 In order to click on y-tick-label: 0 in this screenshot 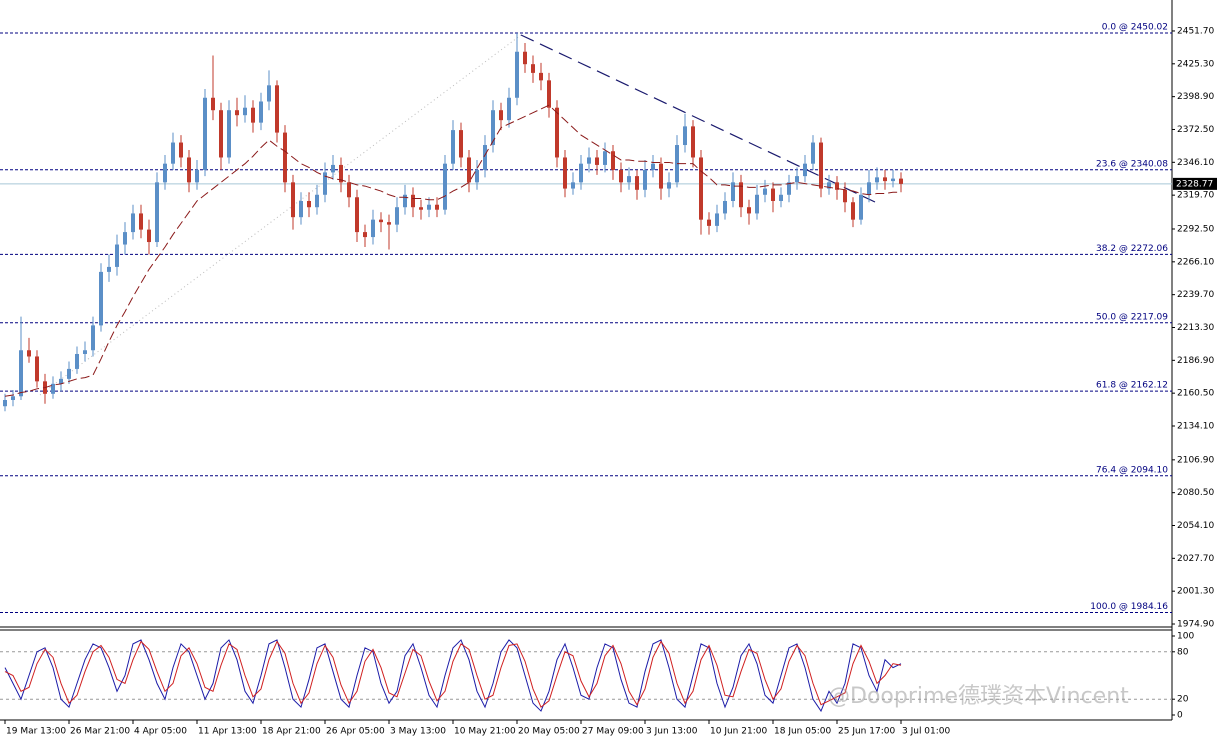, I will do `click(1180, 716)`.